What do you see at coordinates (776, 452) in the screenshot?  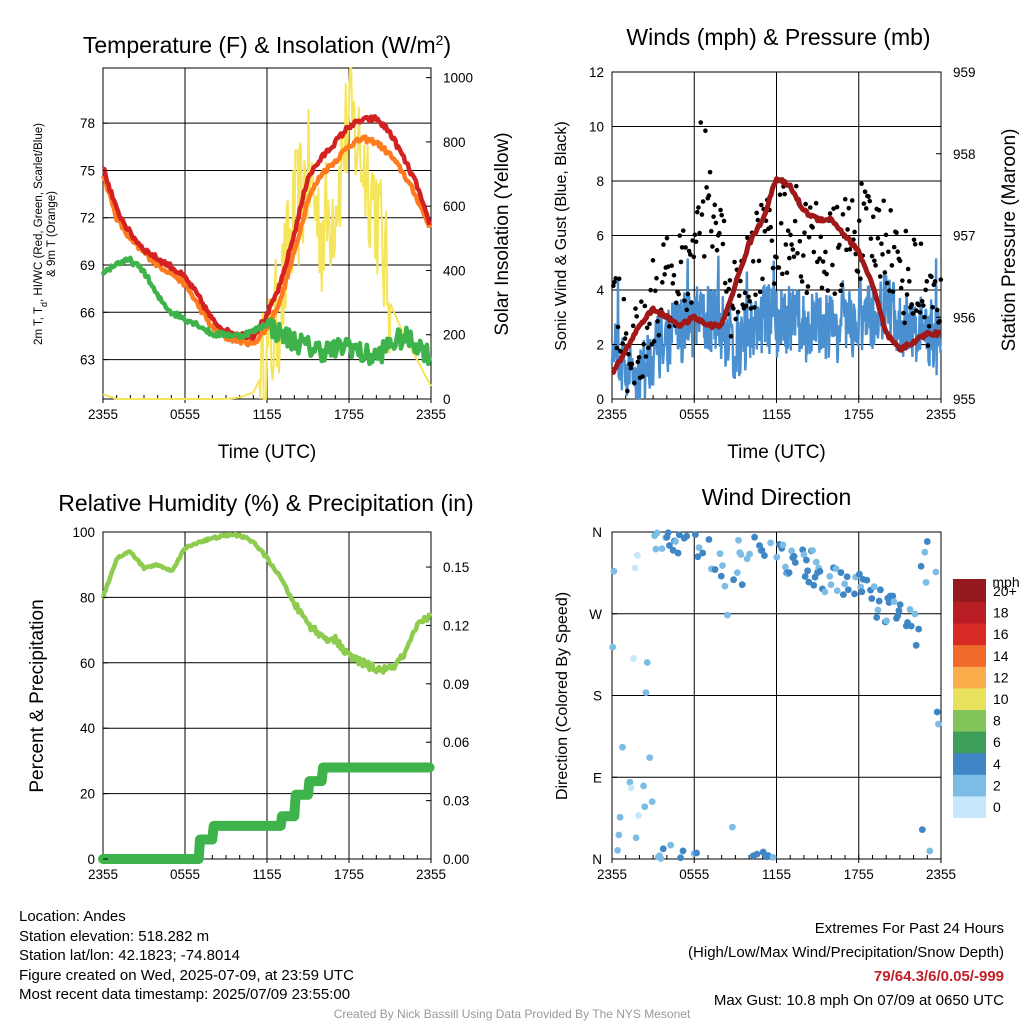 I see `winds-x-label: Time (UTC)` at bounding box center [776, 452].